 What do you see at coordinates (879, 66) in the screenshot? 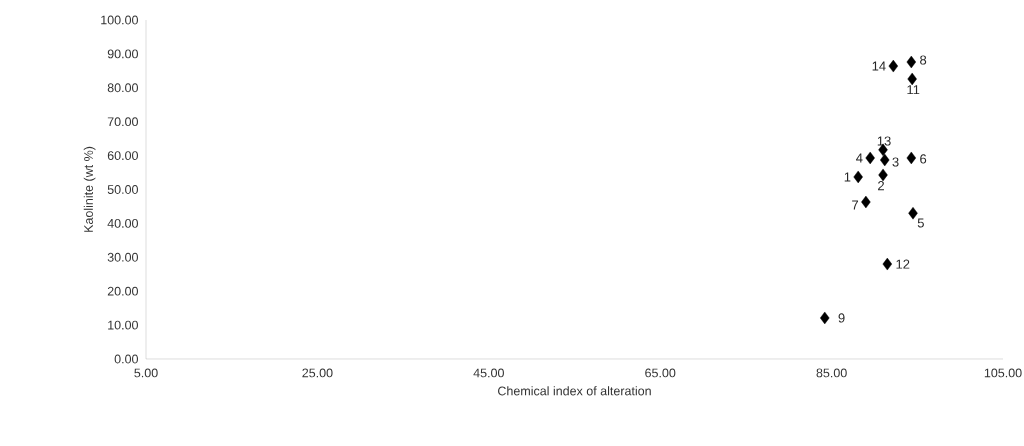
I see `annotation: 14` at bounding box center [879, 66].